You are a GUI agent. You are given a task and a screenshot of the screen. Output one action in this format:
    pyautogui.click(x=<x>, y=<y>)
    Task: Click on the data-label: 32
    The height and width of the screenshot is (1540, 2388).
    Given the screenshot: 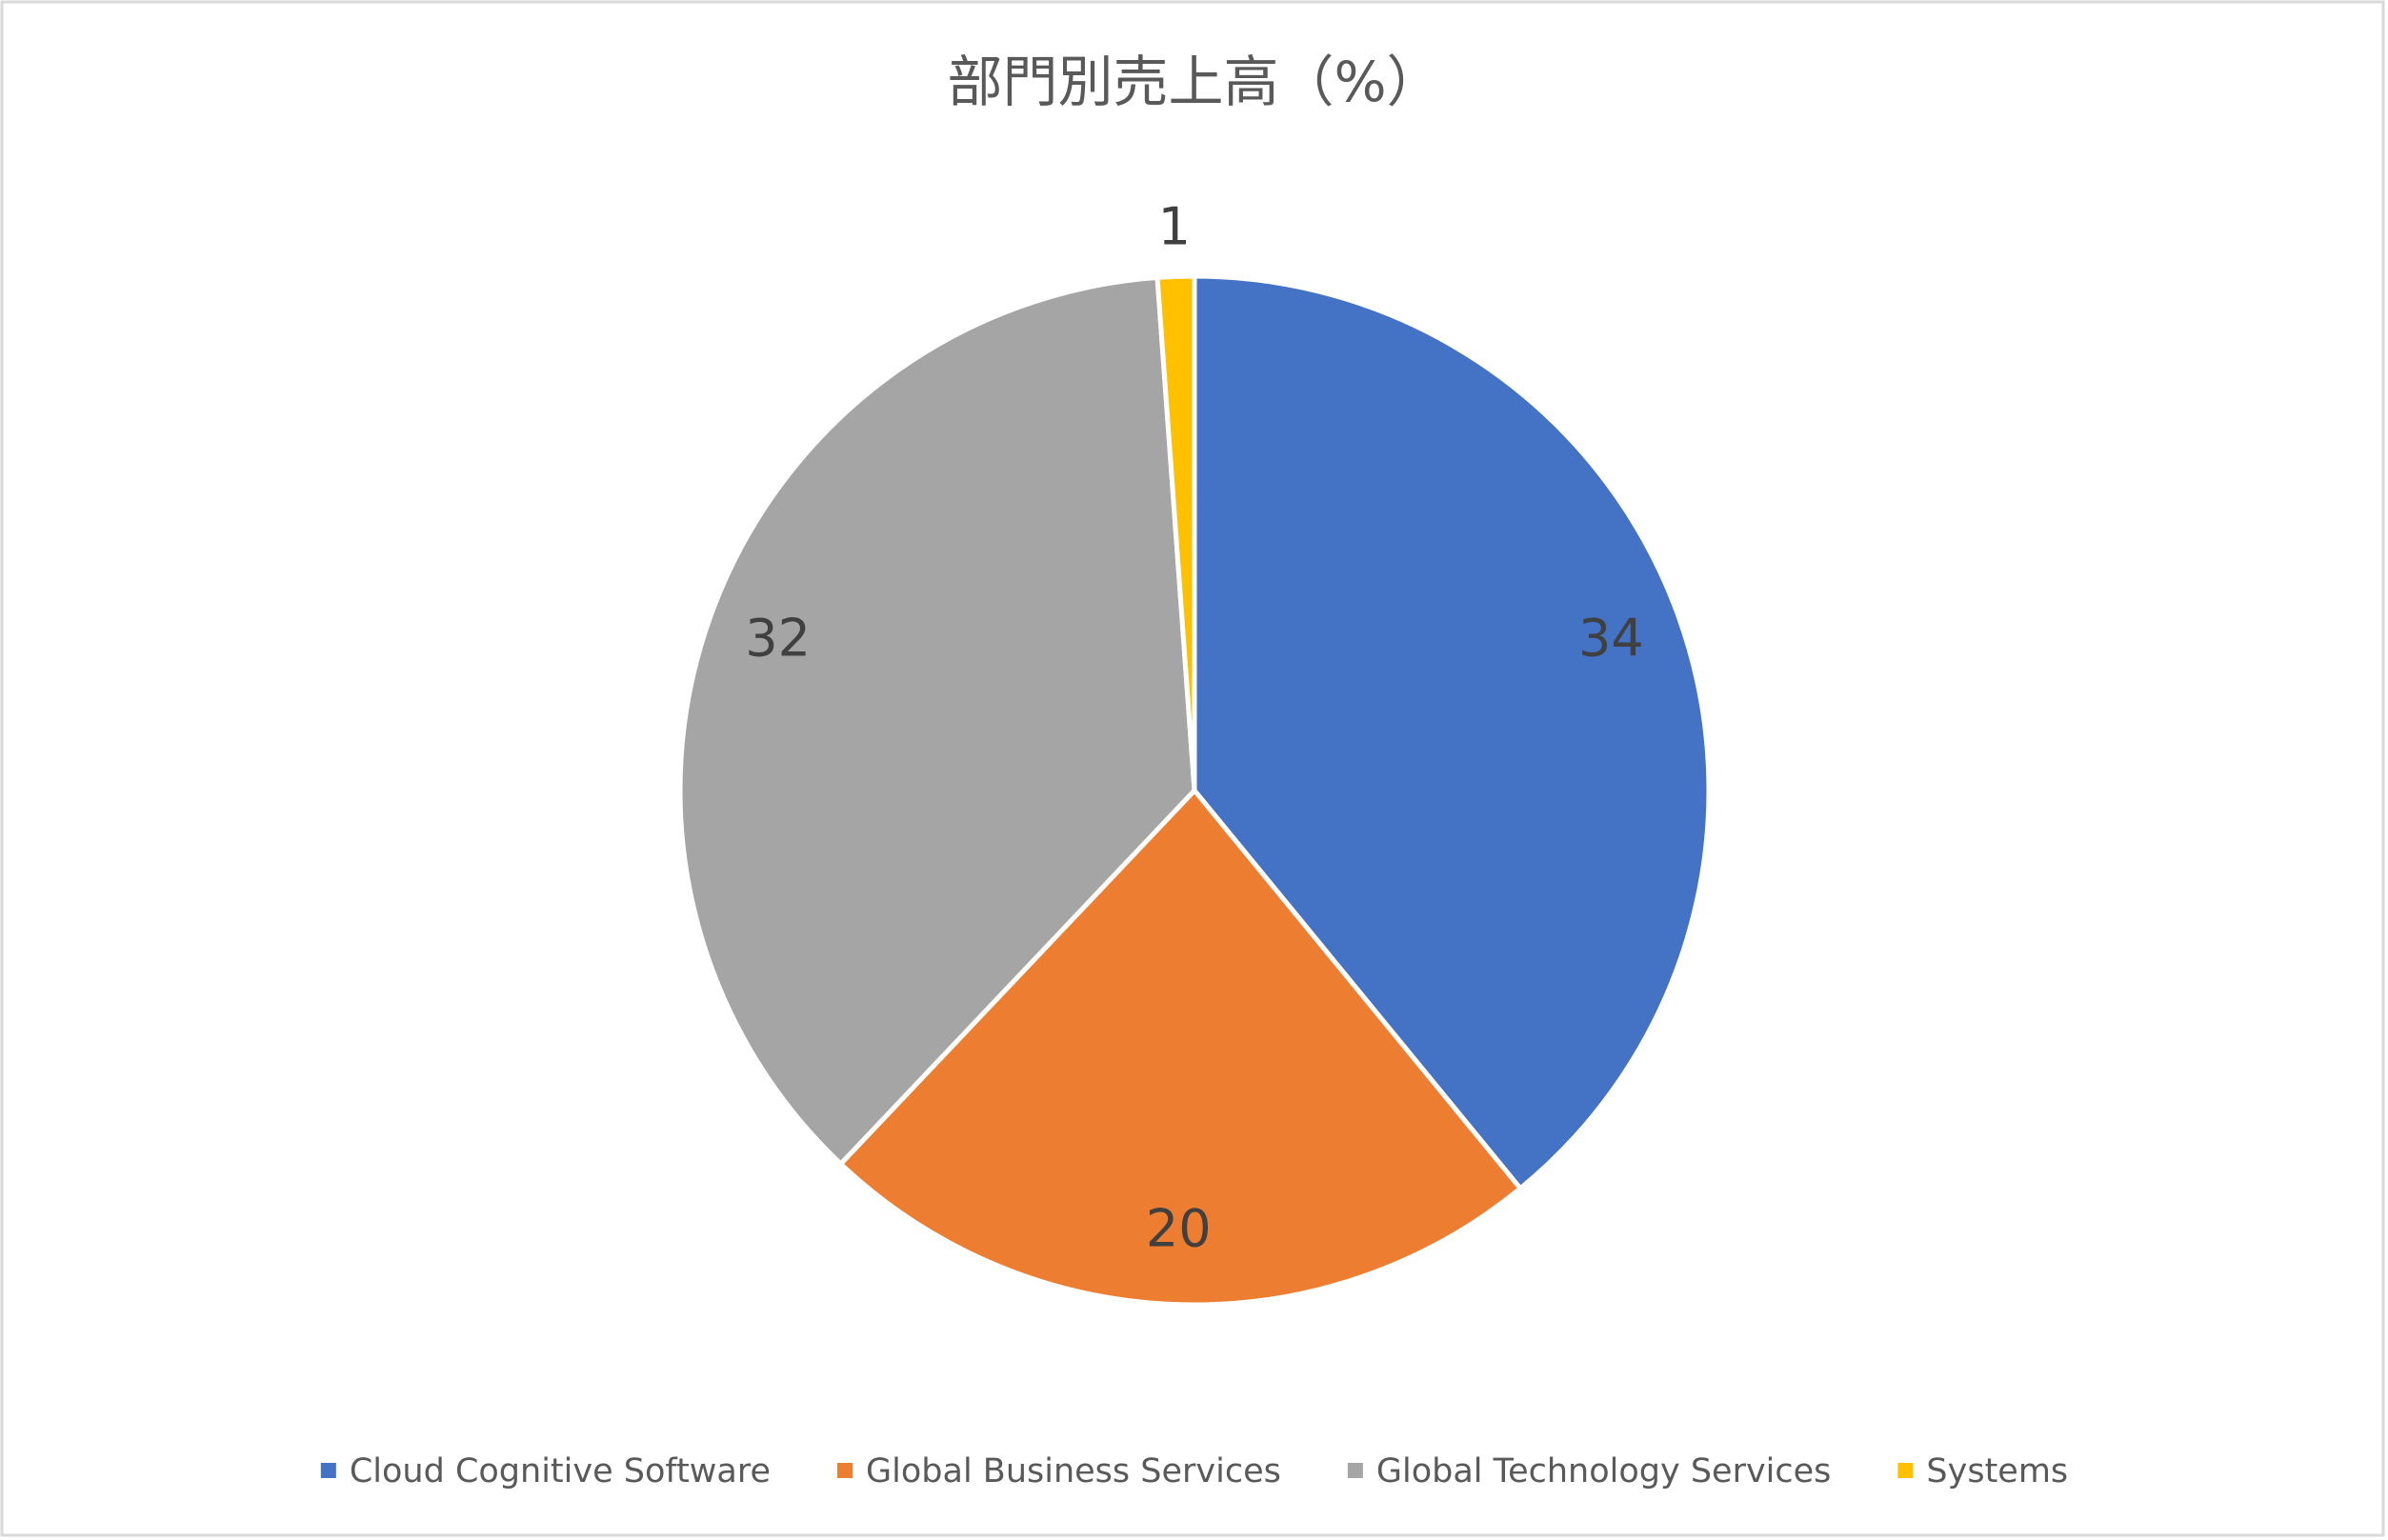 What is the action you would take?
    pyautogui.click(x=778, y=638)
    